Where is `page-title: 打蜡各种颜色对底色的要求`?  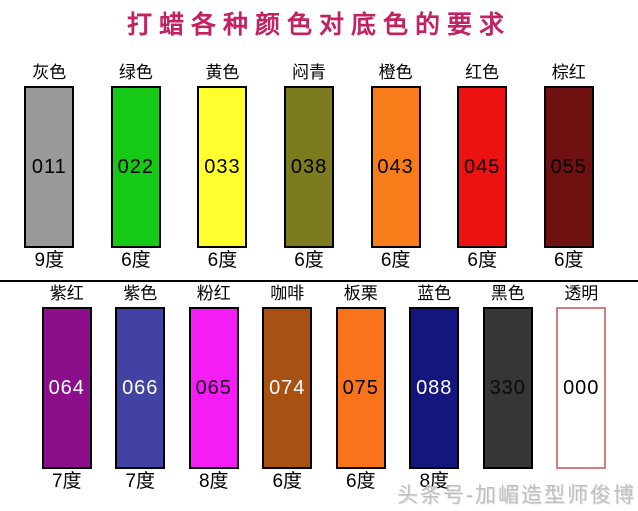 page-title: 打蜡各种颜色对底色的要求 is located at coordinates (318, 24).